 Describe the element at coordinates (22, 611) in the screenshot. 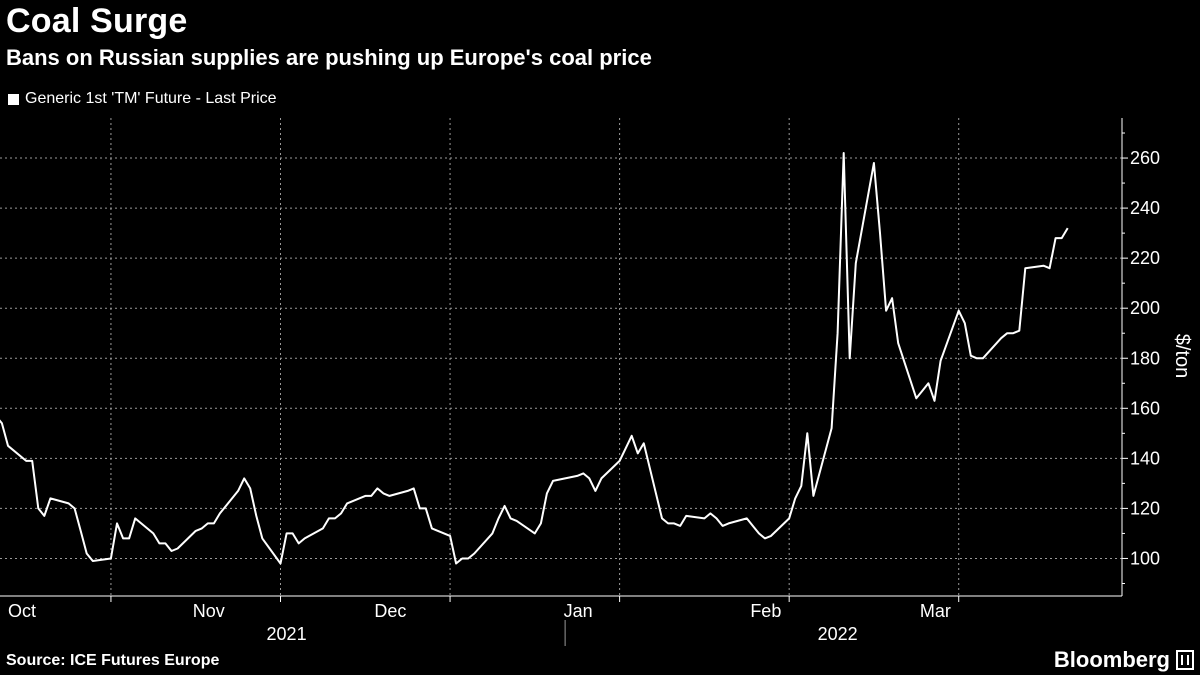

I see `x-month-label: Oct` at that location.